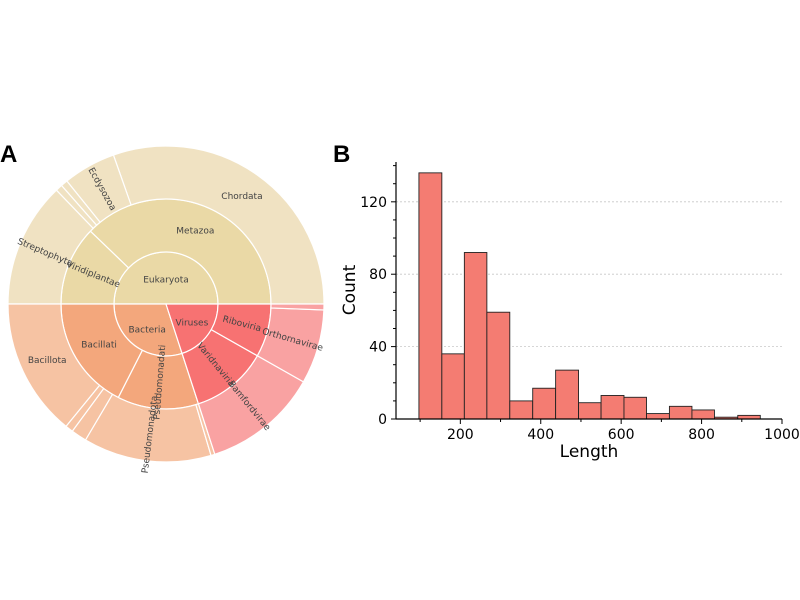 This screenshot has width=800, height=600. Describe the element at coordinates (195, 232) in the screenshot. I see `sunburst-label-metazoa: Metazoa` at that location.